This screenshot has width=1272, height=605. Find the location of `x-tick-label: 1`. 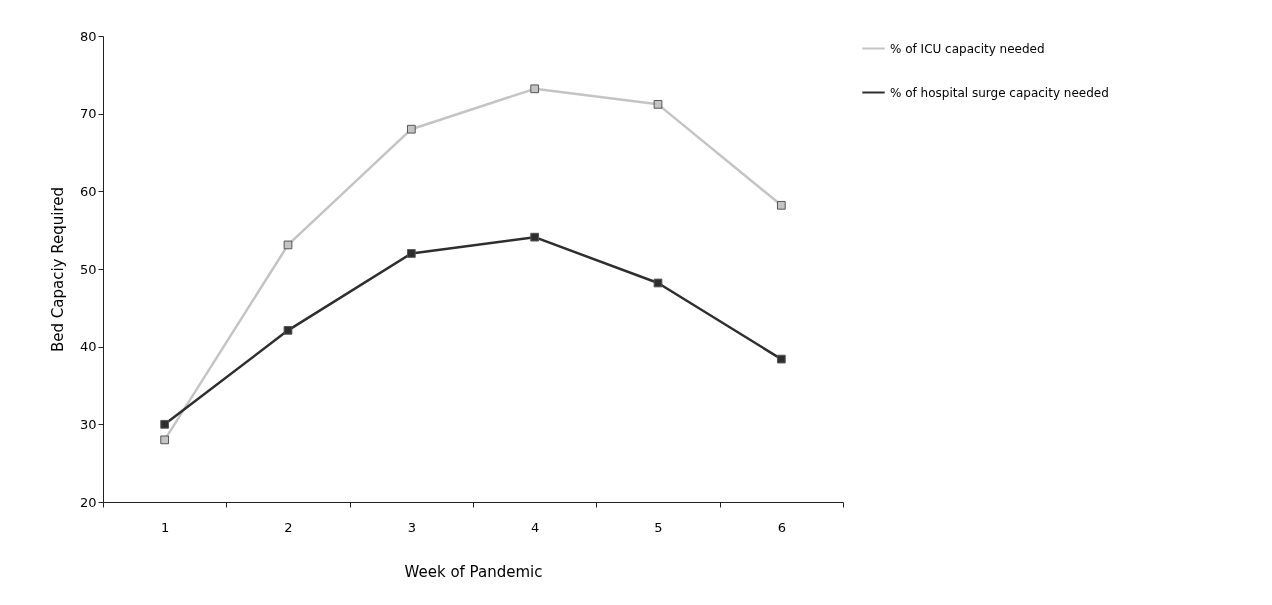

x-tick-label: 1 is located at coordinates (165, 527).